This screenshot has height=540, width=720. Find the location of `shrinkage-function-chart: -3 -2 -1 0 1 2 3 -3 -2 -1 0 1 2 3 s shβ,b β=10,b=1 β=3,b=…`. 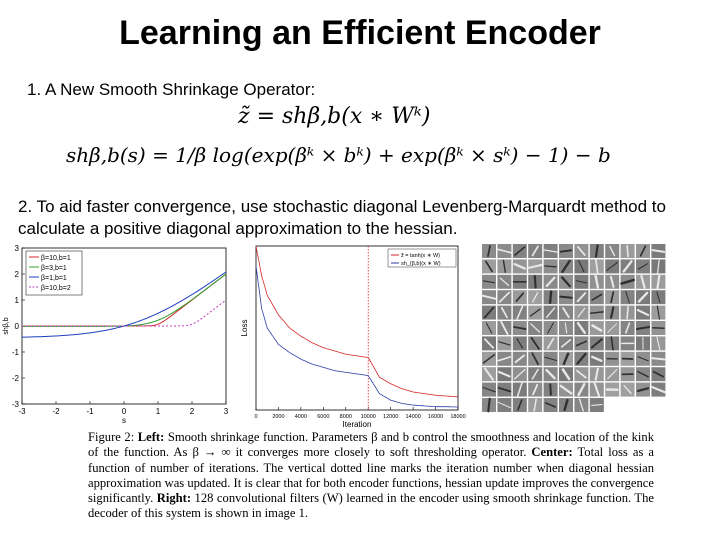

shrinkage-function-chart: -3 -2 -1 0 1 2 3 -3 -2 -1 0 1 2 3 s shβ,b β=10,b=1 β=3,b=… is located at coordinates (116, 334).